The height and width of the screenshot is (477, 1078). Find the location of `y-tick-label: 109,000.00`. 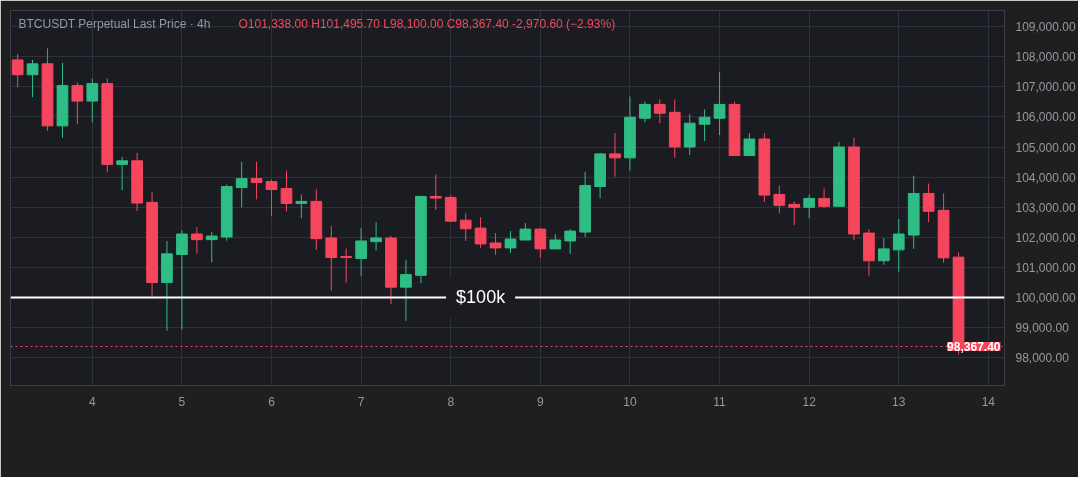

y-tick-label: 109,000.00 is located at coordinates (1045, 27).